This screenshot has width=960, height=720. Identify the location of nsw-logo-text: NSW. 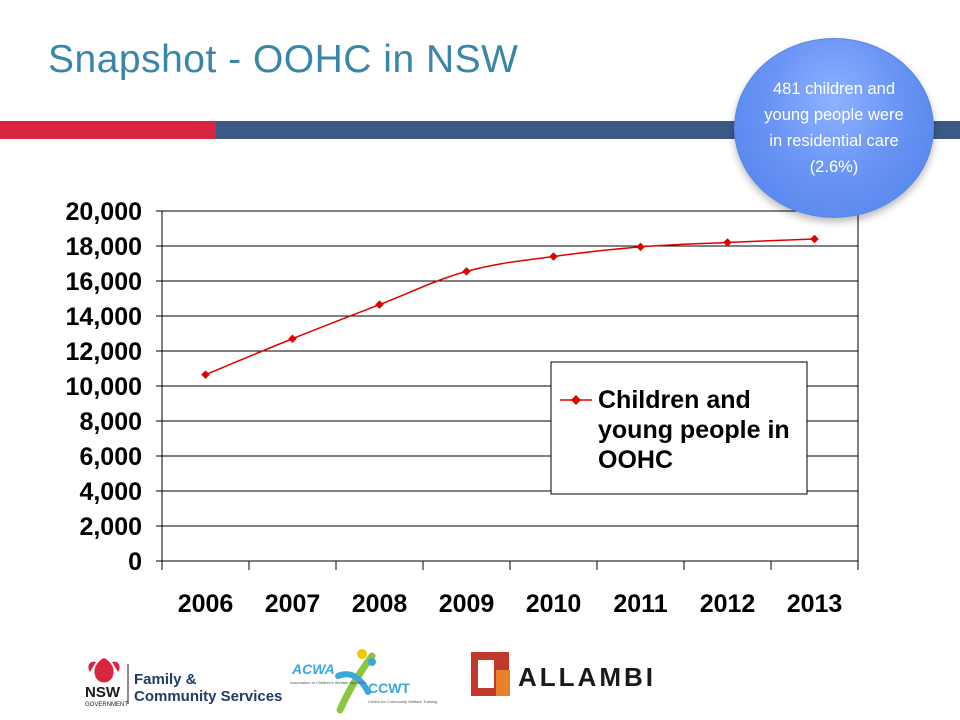
(103, 692).